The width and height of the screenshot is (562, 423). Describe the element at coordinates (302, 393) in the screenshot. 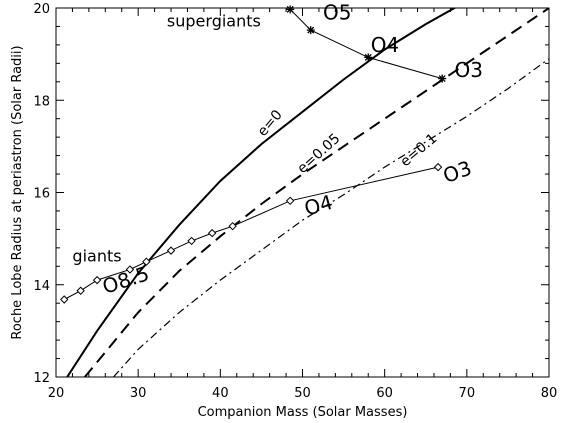

I see `x-tick-label: 50` at that location.